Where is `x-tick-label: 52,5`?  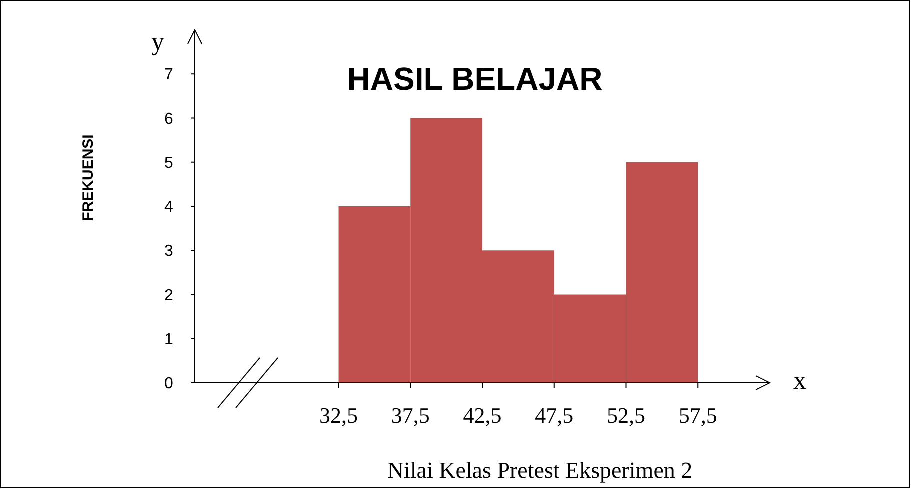
x-tick-label: 52,5 is located at coordinates (626, 415).